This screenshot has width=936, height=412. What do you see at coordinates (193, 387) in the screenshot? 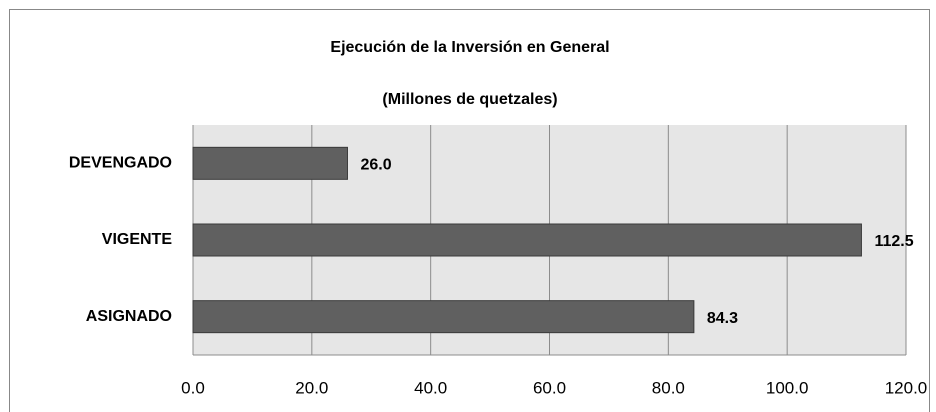
I see `x-tick-label: 0.0` at bounding box center [193, 387].